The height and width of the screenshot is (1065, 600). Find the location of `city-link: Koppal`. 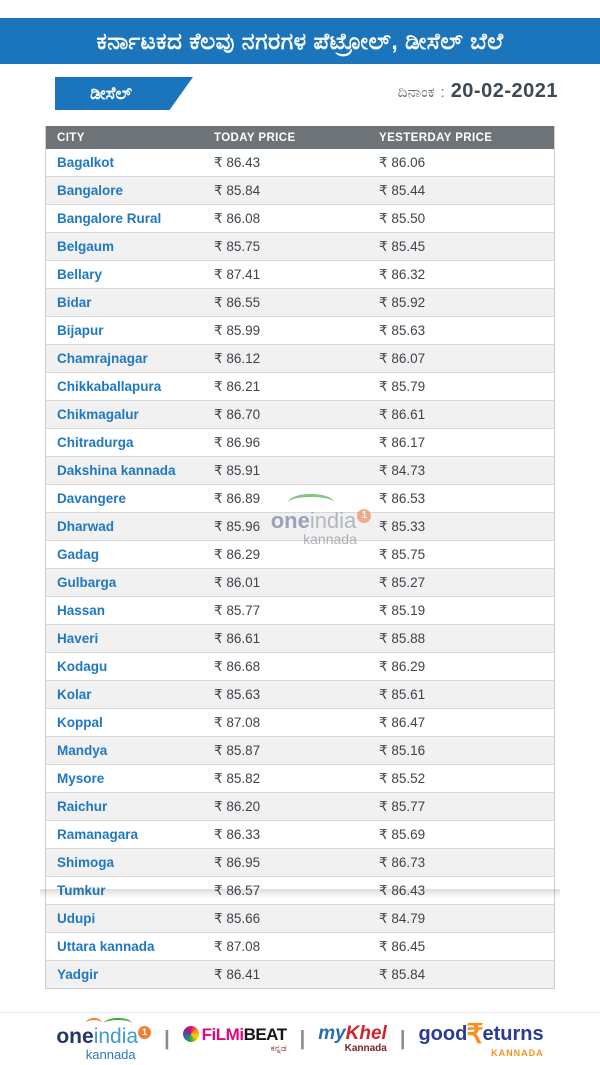

city-link: Koppal is located at coordinates (80, 722).